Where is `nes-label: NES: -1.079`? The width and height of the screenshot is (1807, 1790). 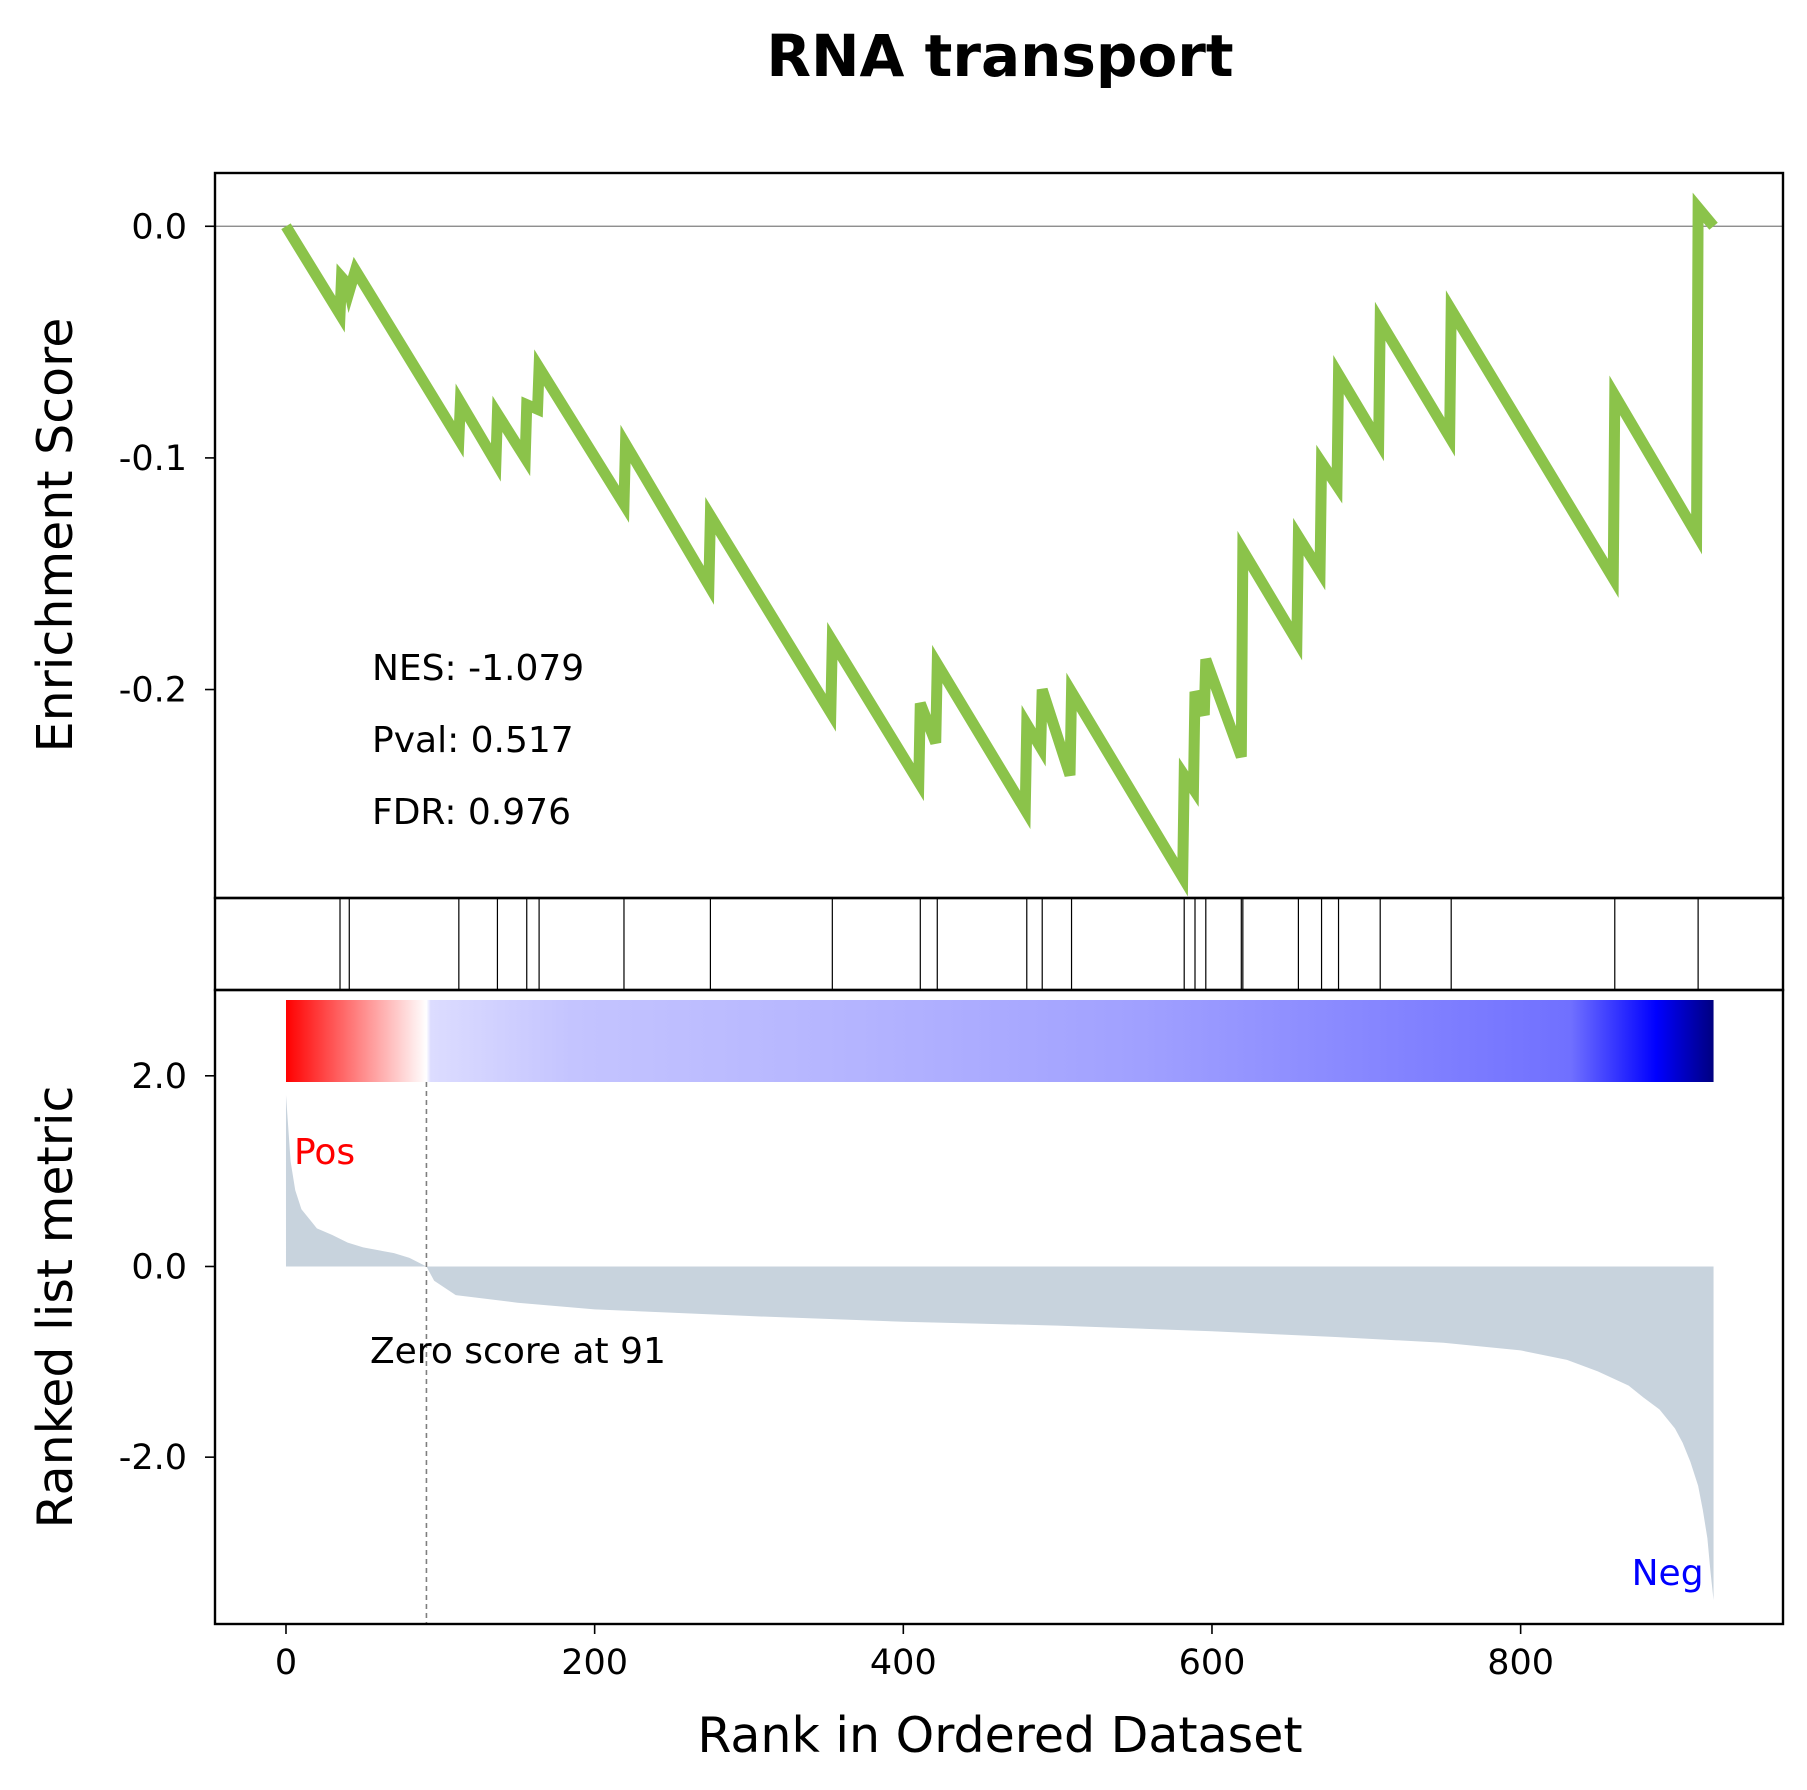
nes-label: NES: -1.079 is located at coordinates (478, 668).